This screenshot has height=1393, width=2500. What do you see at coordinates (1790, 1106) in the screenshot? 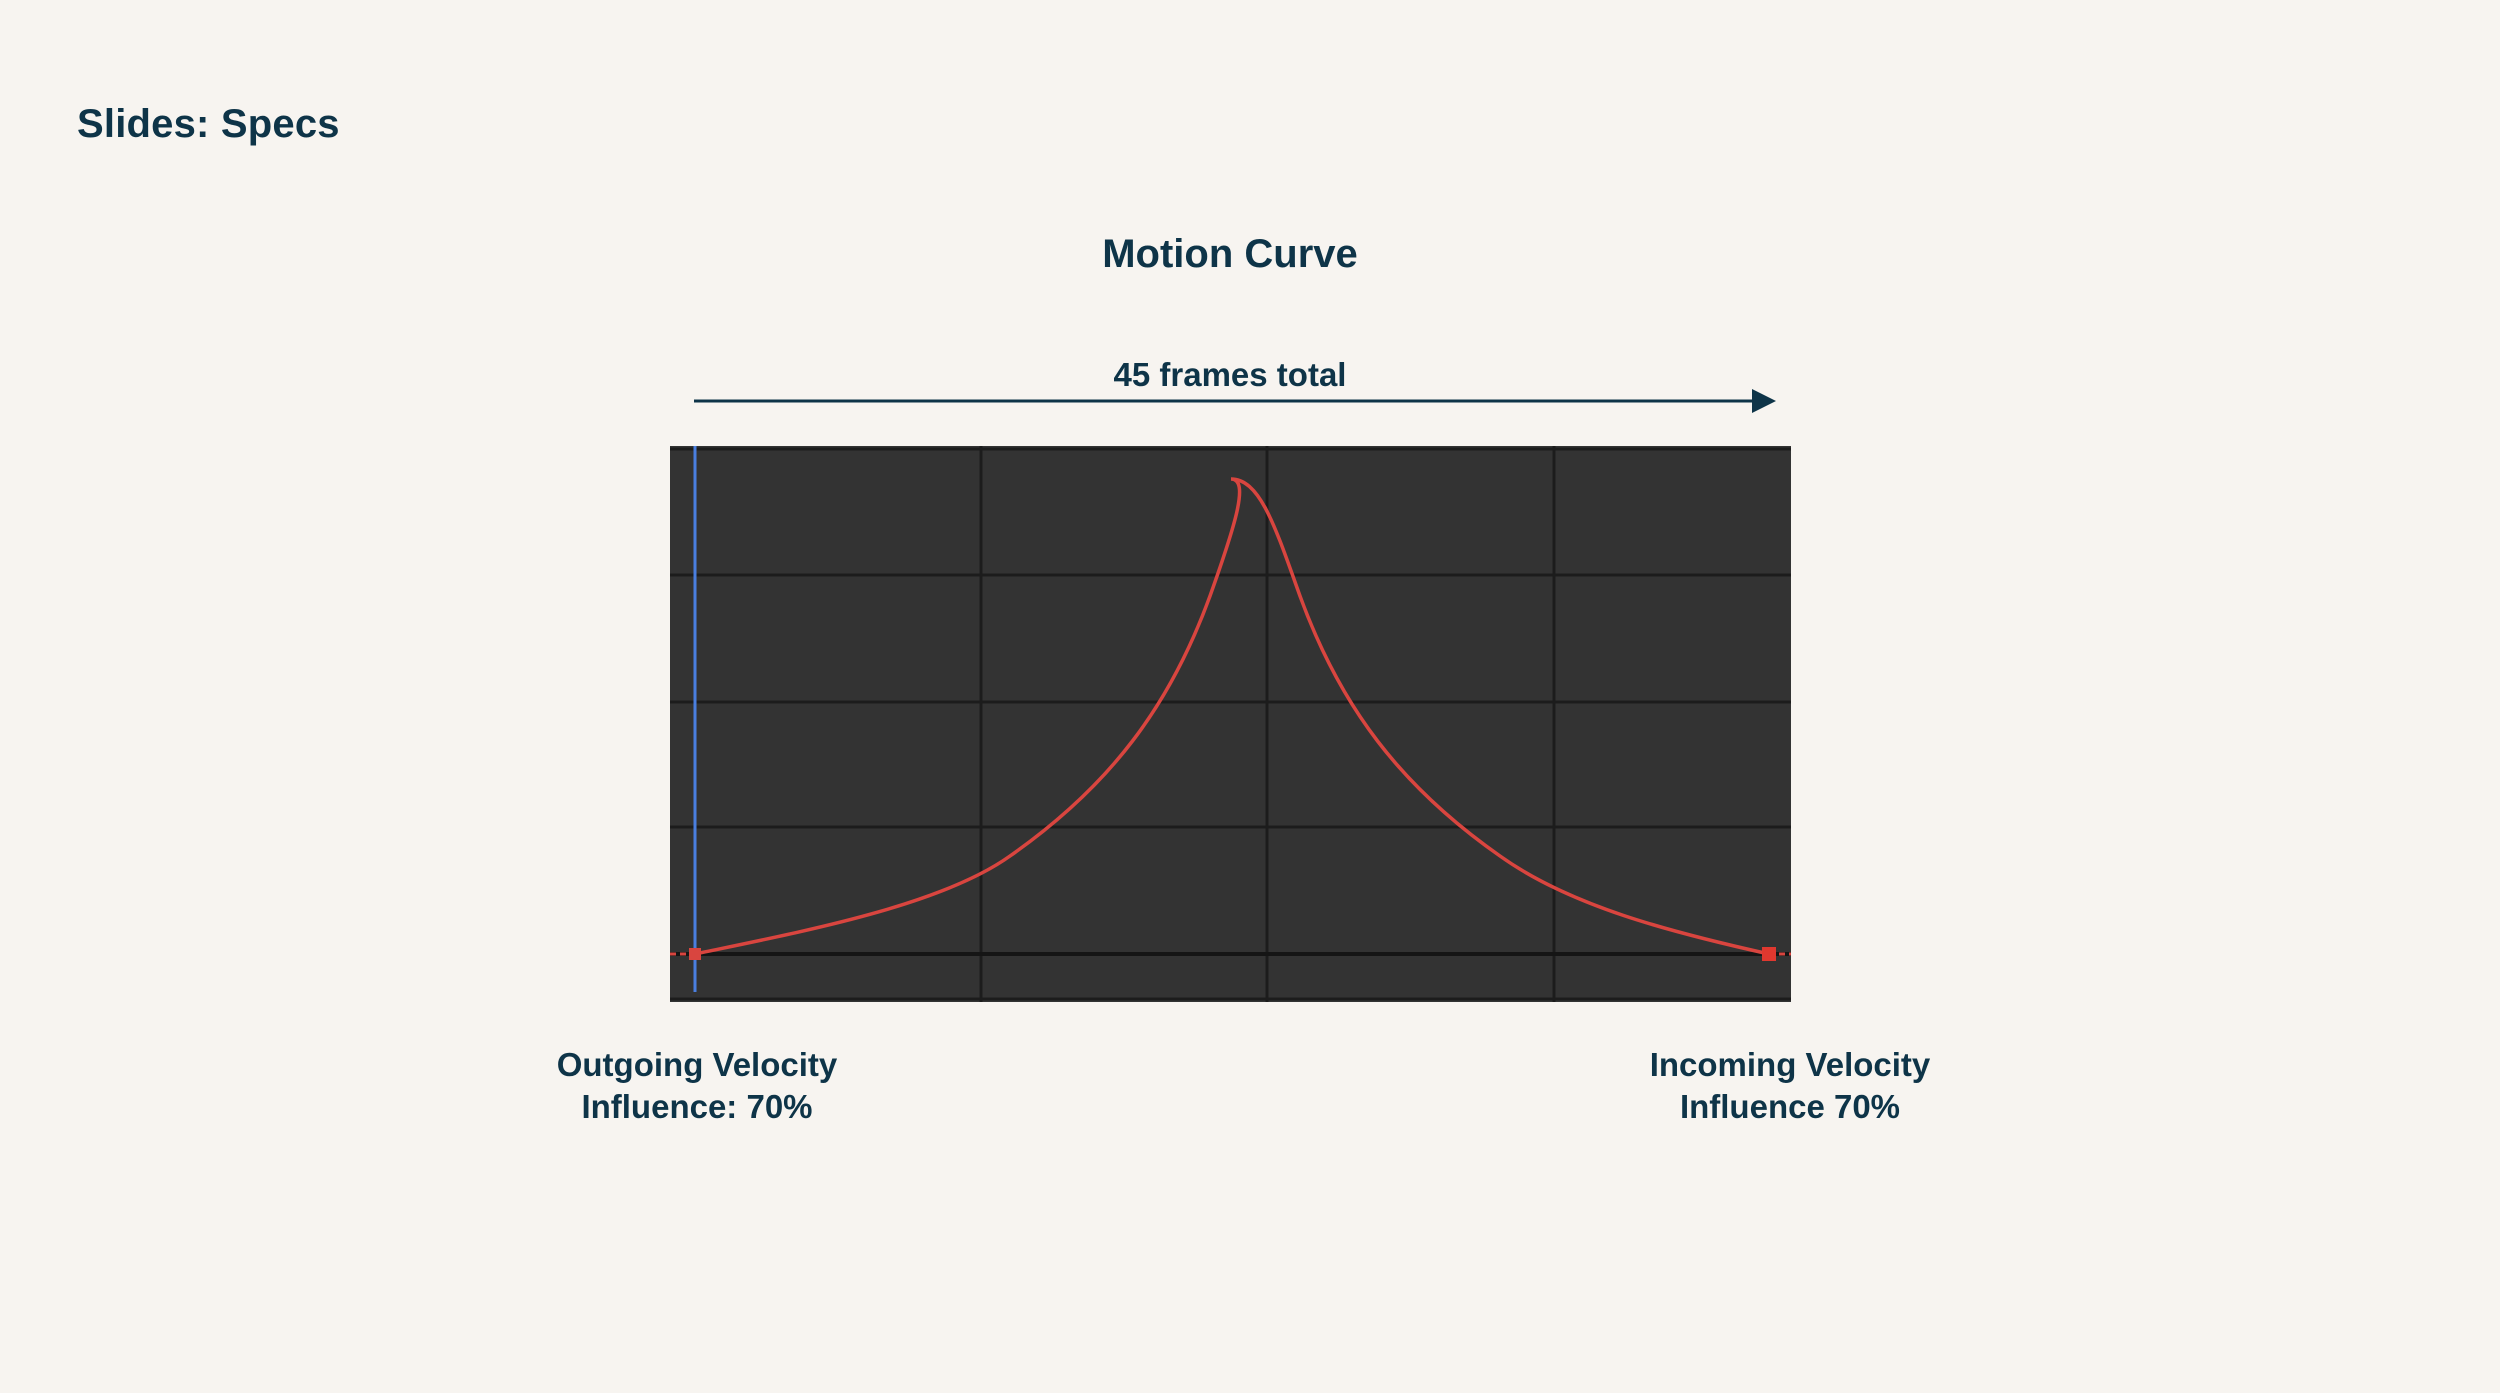
I see `incoming-velocity-influence: Influence 70%` at bounding box center [1790, 1106].